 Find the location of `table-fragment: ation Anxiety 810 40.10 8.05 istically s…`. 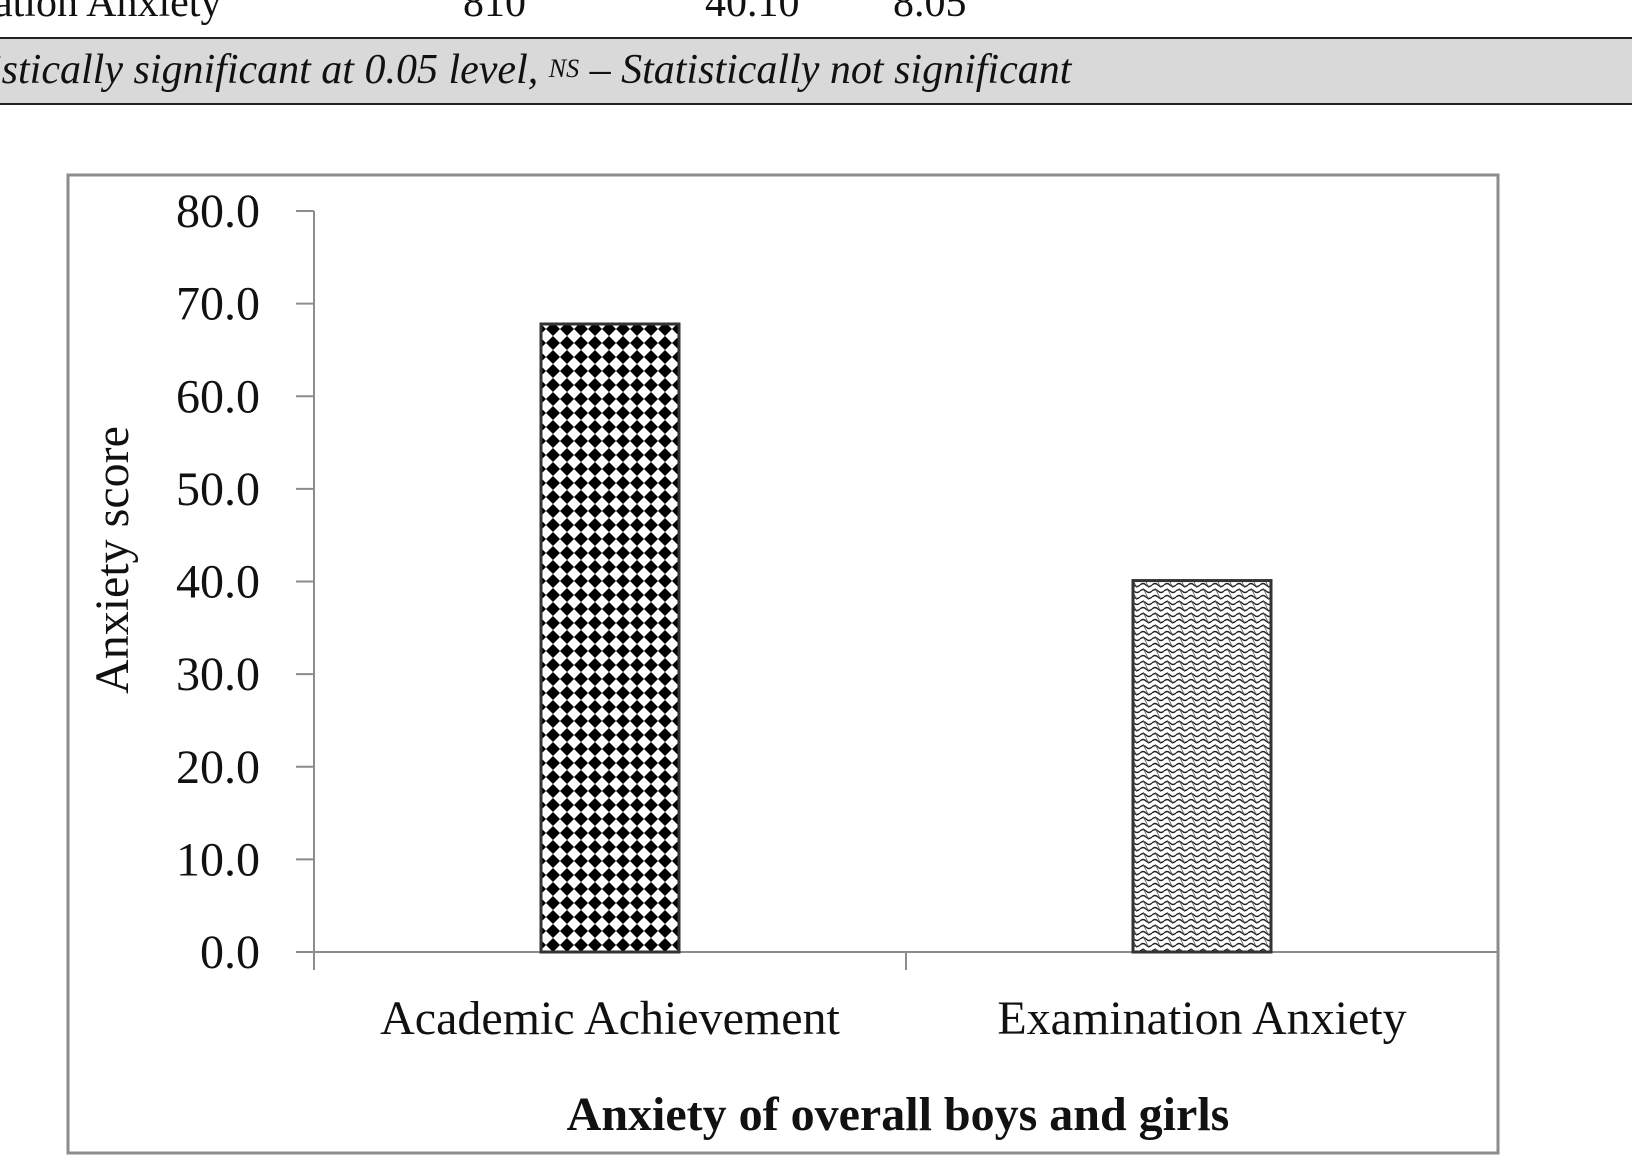

table-fragment: ation Anxiety 810 40.10 8.05 istically s… is located at coordinates (822, 55).